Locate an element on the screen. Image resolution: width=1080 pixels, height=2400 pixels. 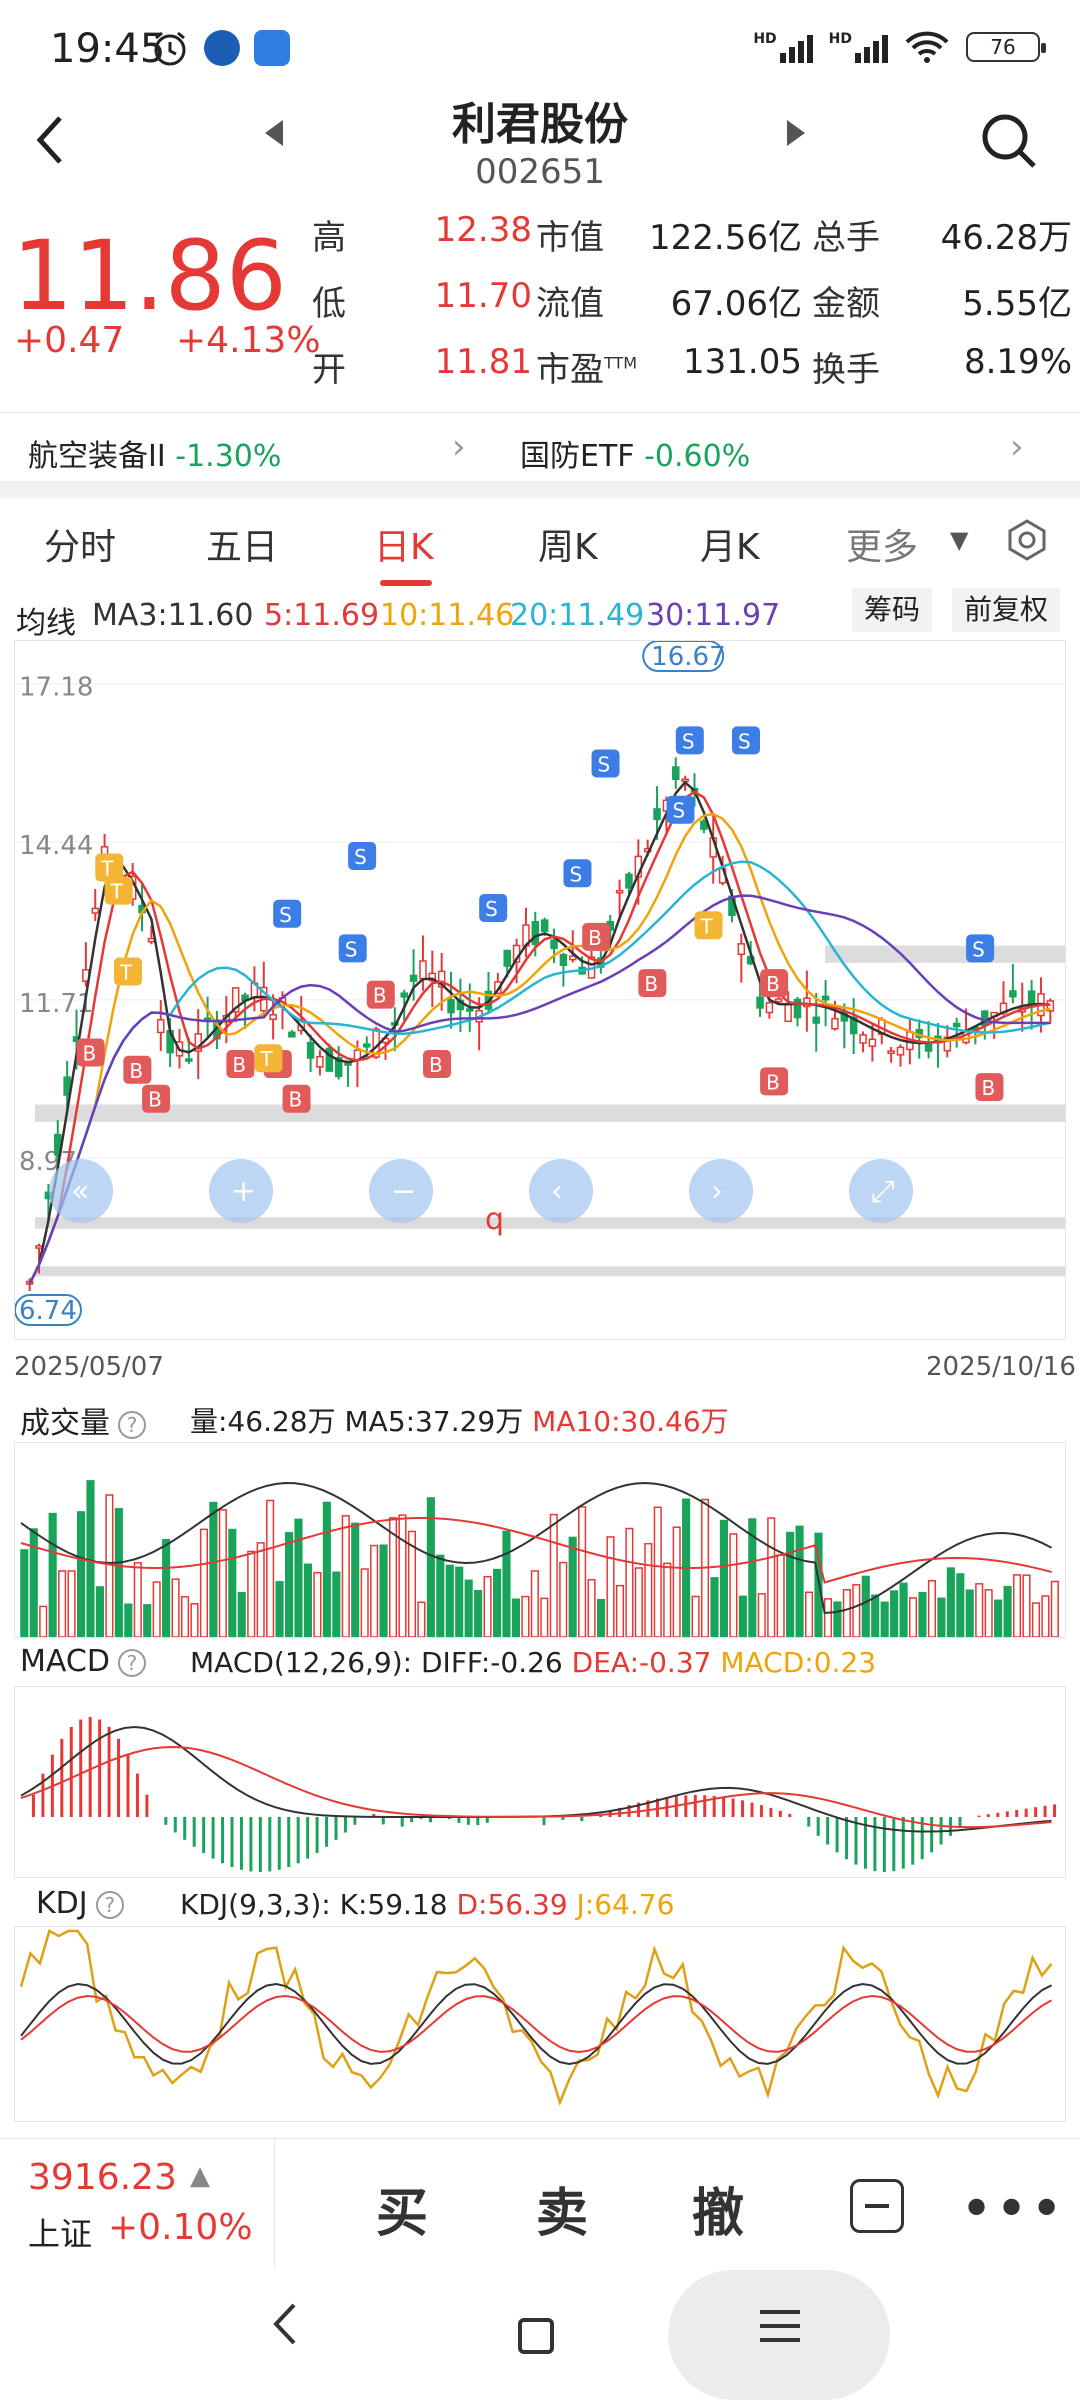
minus-square-button is located at coordinates (877, 2206).